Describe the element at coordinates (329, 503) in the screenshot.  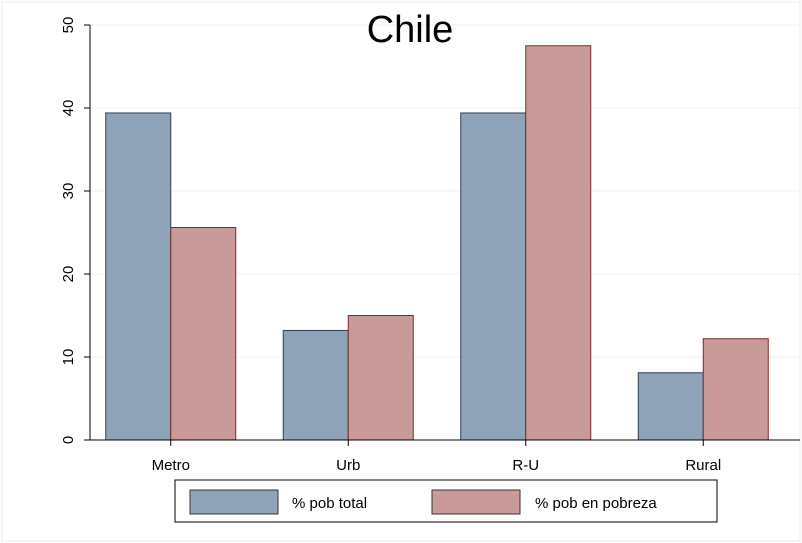
I see `legend-label-pob-total: % pob total` at that location.